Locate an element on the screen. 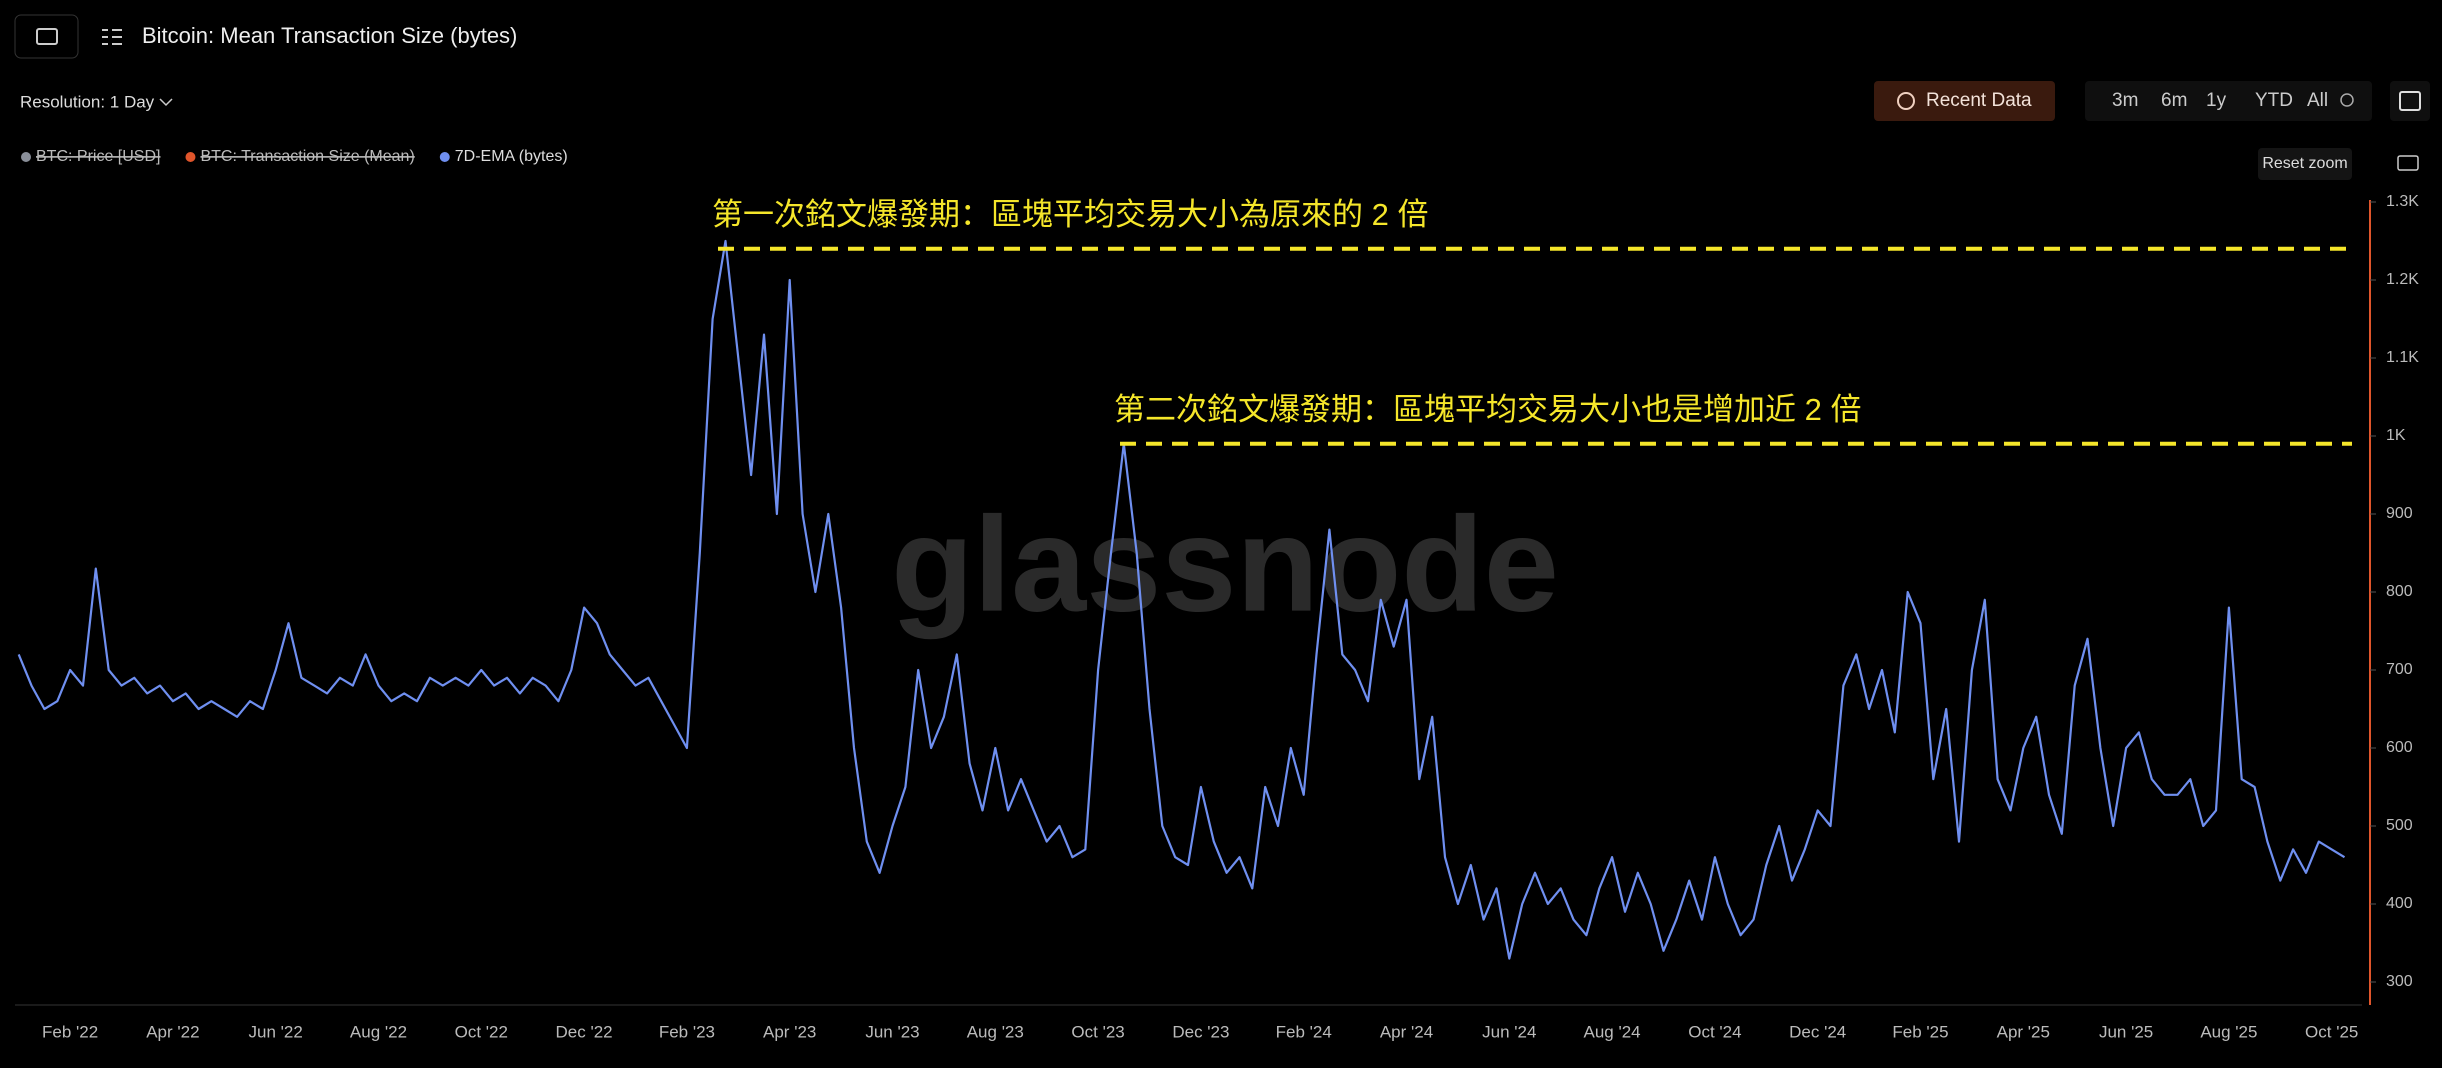  range-button: 3m is located at coordinates (2125, 100).